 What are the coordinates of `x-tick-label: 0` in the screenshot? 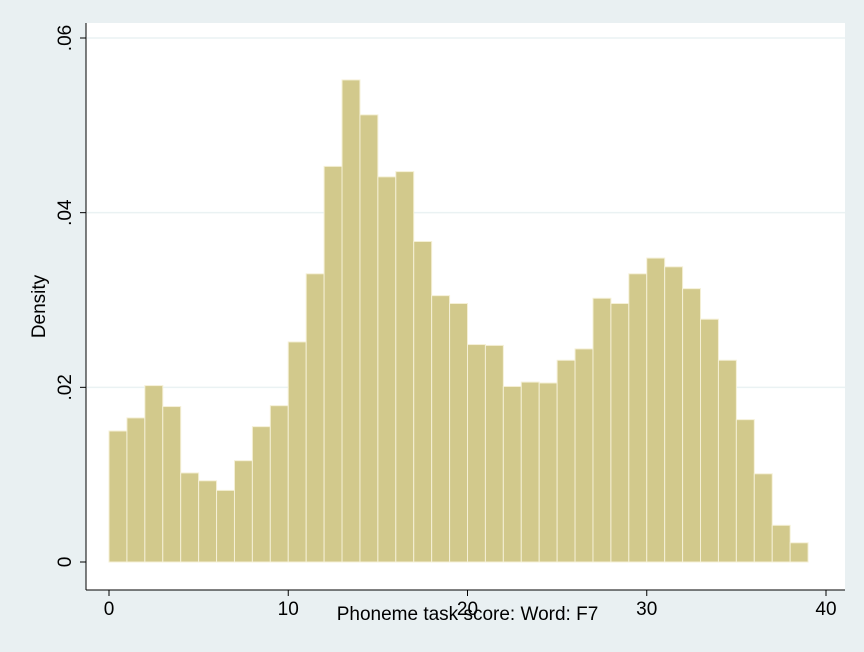 It's located at (109, 609).